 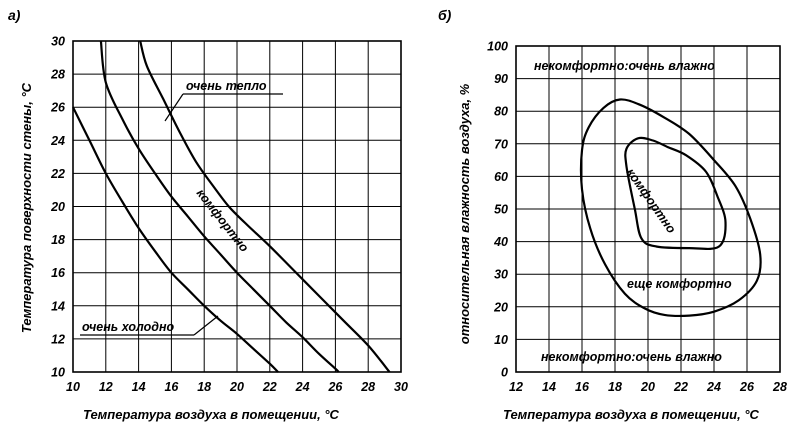 I want to click on x-tick-label-b-1: 14, so click(x=549, y=387).